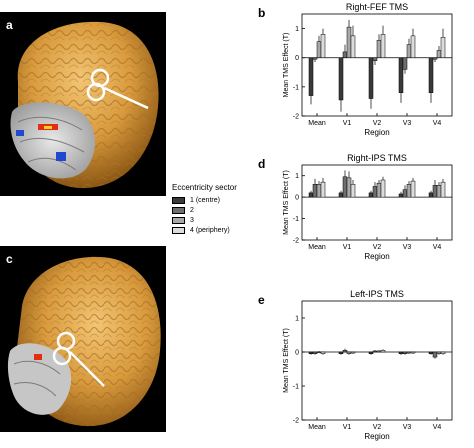 This screenshot has height=448, width=474. I want to click on activation-blue-a, so click(20, 133).